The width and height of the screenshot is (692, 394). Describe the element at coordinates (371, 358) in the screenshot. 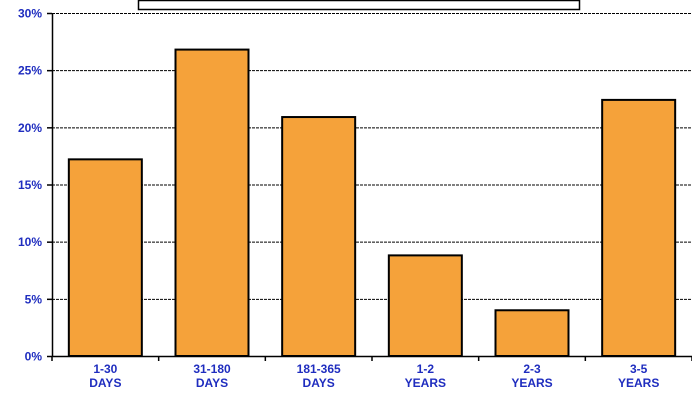

I see `x-axis-ticks` at that location.